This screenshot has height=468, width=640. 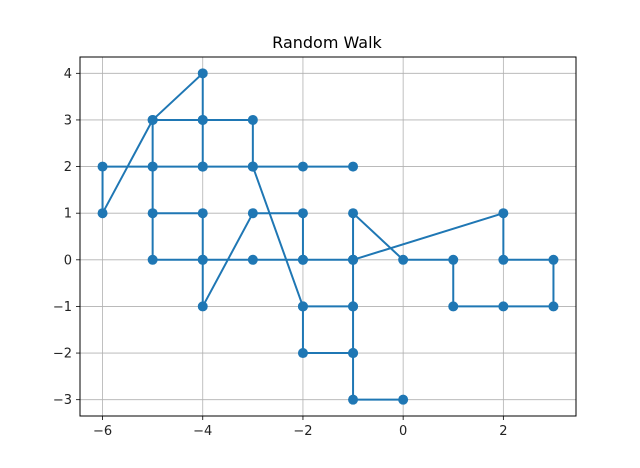 What do you see at coordinates (62, 307) in the screenshot?
I see `y-tick-label: −1` at bounding box center [62, 307].